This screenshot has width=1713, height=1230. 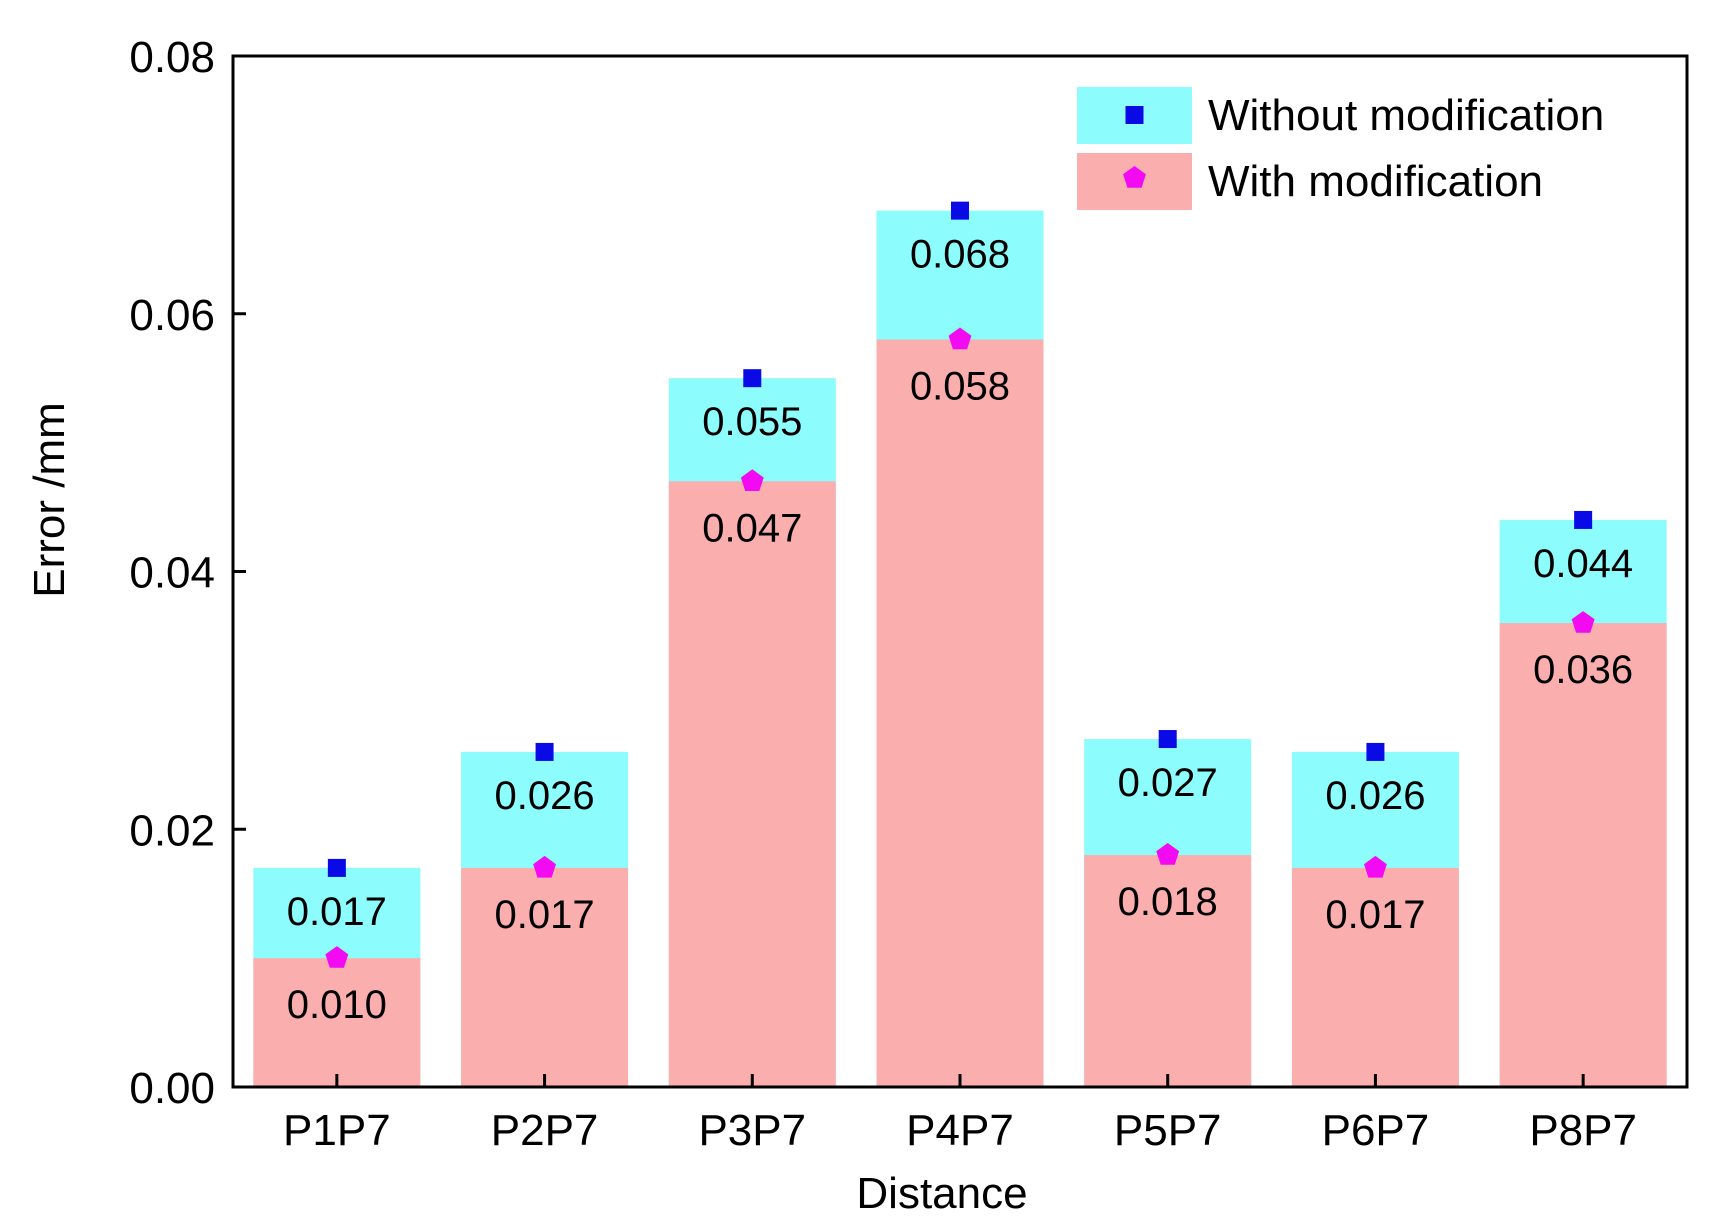 What do you see at coordinates (960, 255) in the screenshot?
I see `data-label-without-modification: 0.068` at bounding box center [960, 255].